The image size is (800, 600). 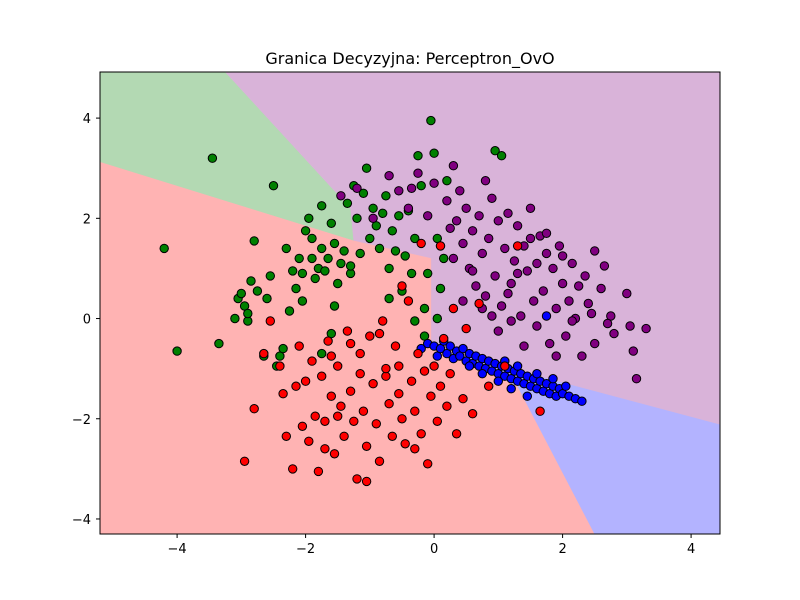 What do you see at coordinates (434, 549) in the screenshot?
I see `x-tick-label: 0` at bounding box center [434, 549].